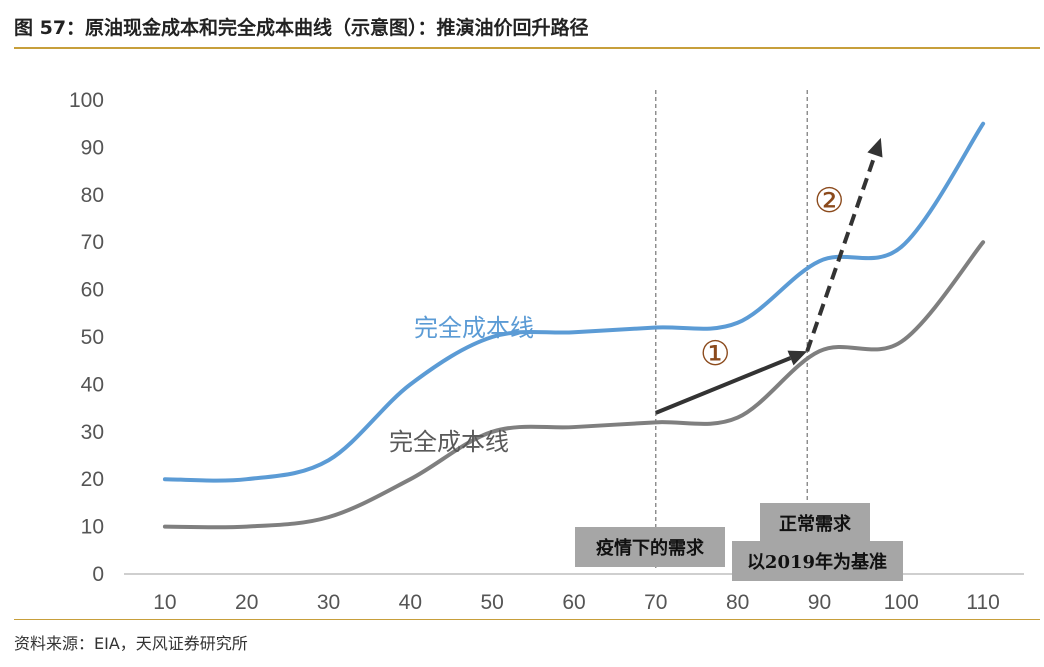 The width and height of the screenshot is (1044, 667). I want to click on y-tick-label: 80, so click(92, 195).